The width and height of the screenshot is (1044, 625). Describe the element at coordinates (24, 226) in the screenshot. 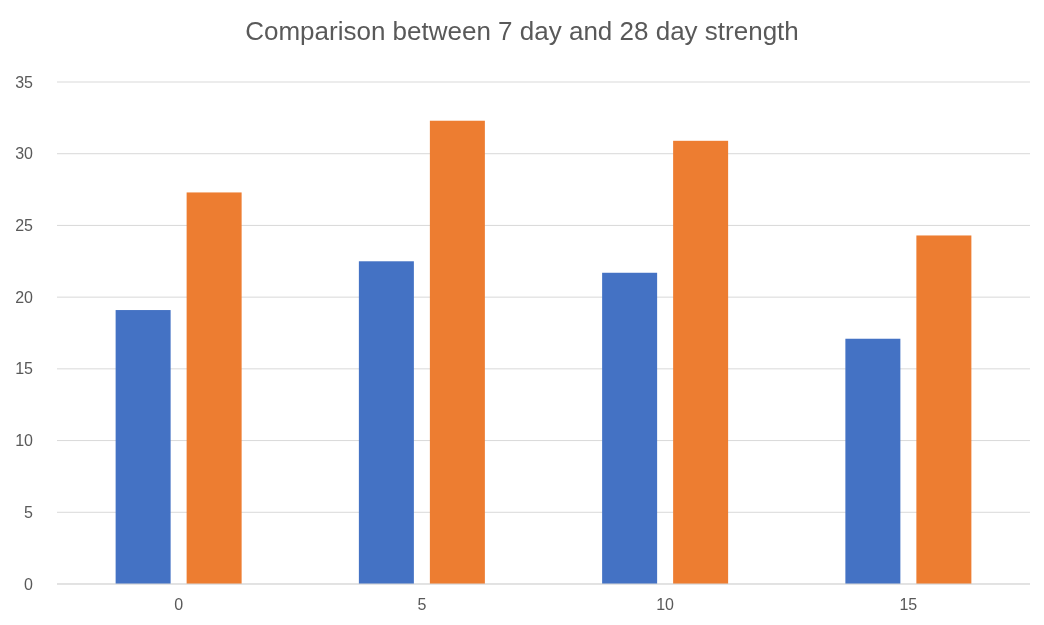

I see `y-tick-label: 25` at that location.